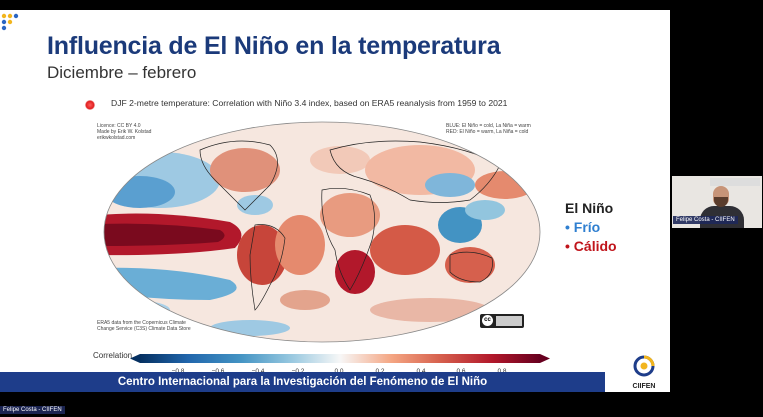  What do you see at coordinates (122, 72) in the screenshot?
I see `slide-subtitle: Diciembre – febrero` at bounding box center [122, 72].